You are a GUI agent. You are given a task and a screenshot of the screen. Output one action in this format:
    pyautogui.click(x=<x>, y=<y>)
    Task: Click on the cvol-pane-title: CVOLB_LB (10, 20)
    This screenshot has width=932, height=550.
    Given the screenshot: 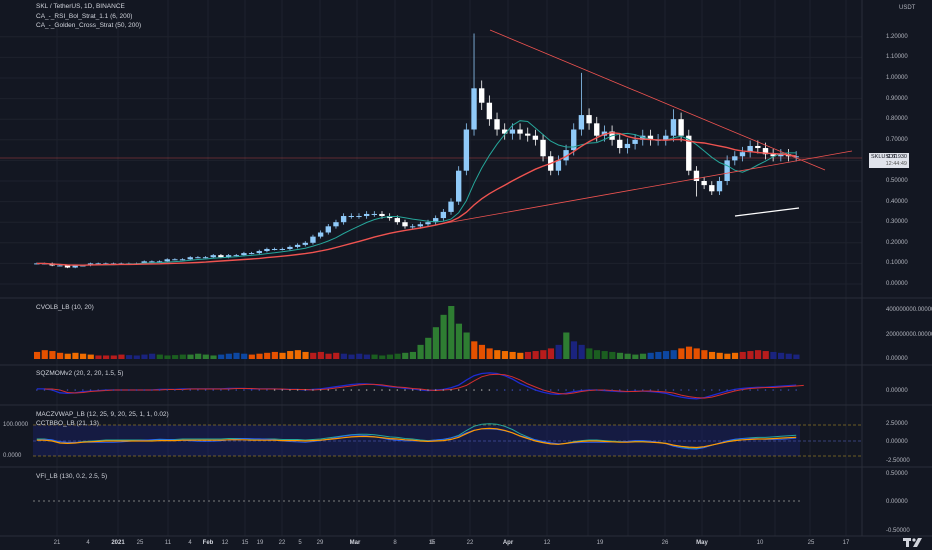 What is the action you would take?
    pyautogui.click(x=65, y=307)
    